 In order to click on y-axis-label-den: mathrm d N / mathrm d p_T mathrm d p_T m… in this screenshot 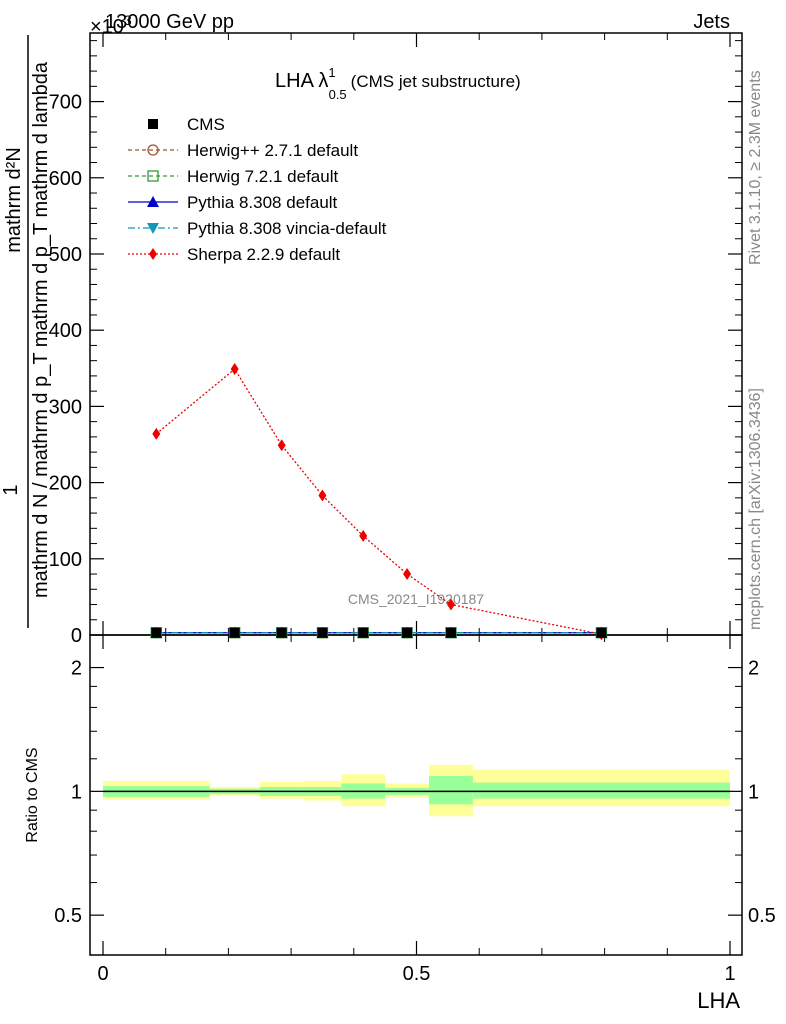, I will do `click(41, 329)`.